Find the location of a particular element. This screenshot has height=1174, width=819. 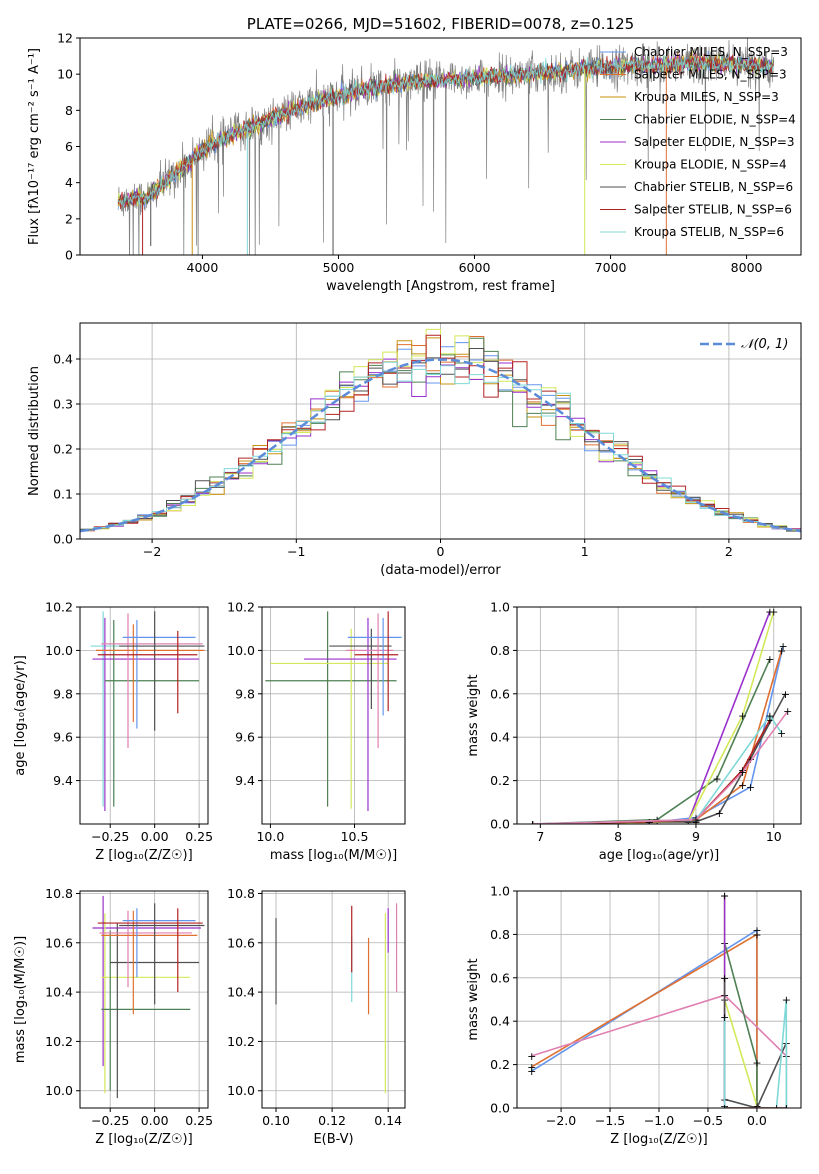

legend-label: Salpeter MILES, N_SSP=3 is located at coordinates (710, 75).